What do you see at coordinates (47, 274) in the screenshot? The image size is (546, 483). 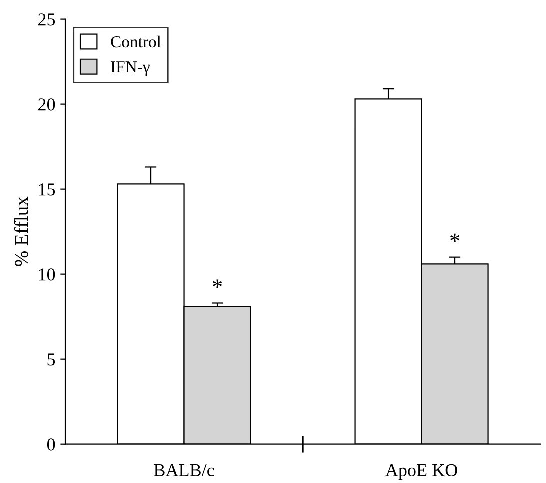 I see `y-tick-label: 10` at bounding box center [47, 274].